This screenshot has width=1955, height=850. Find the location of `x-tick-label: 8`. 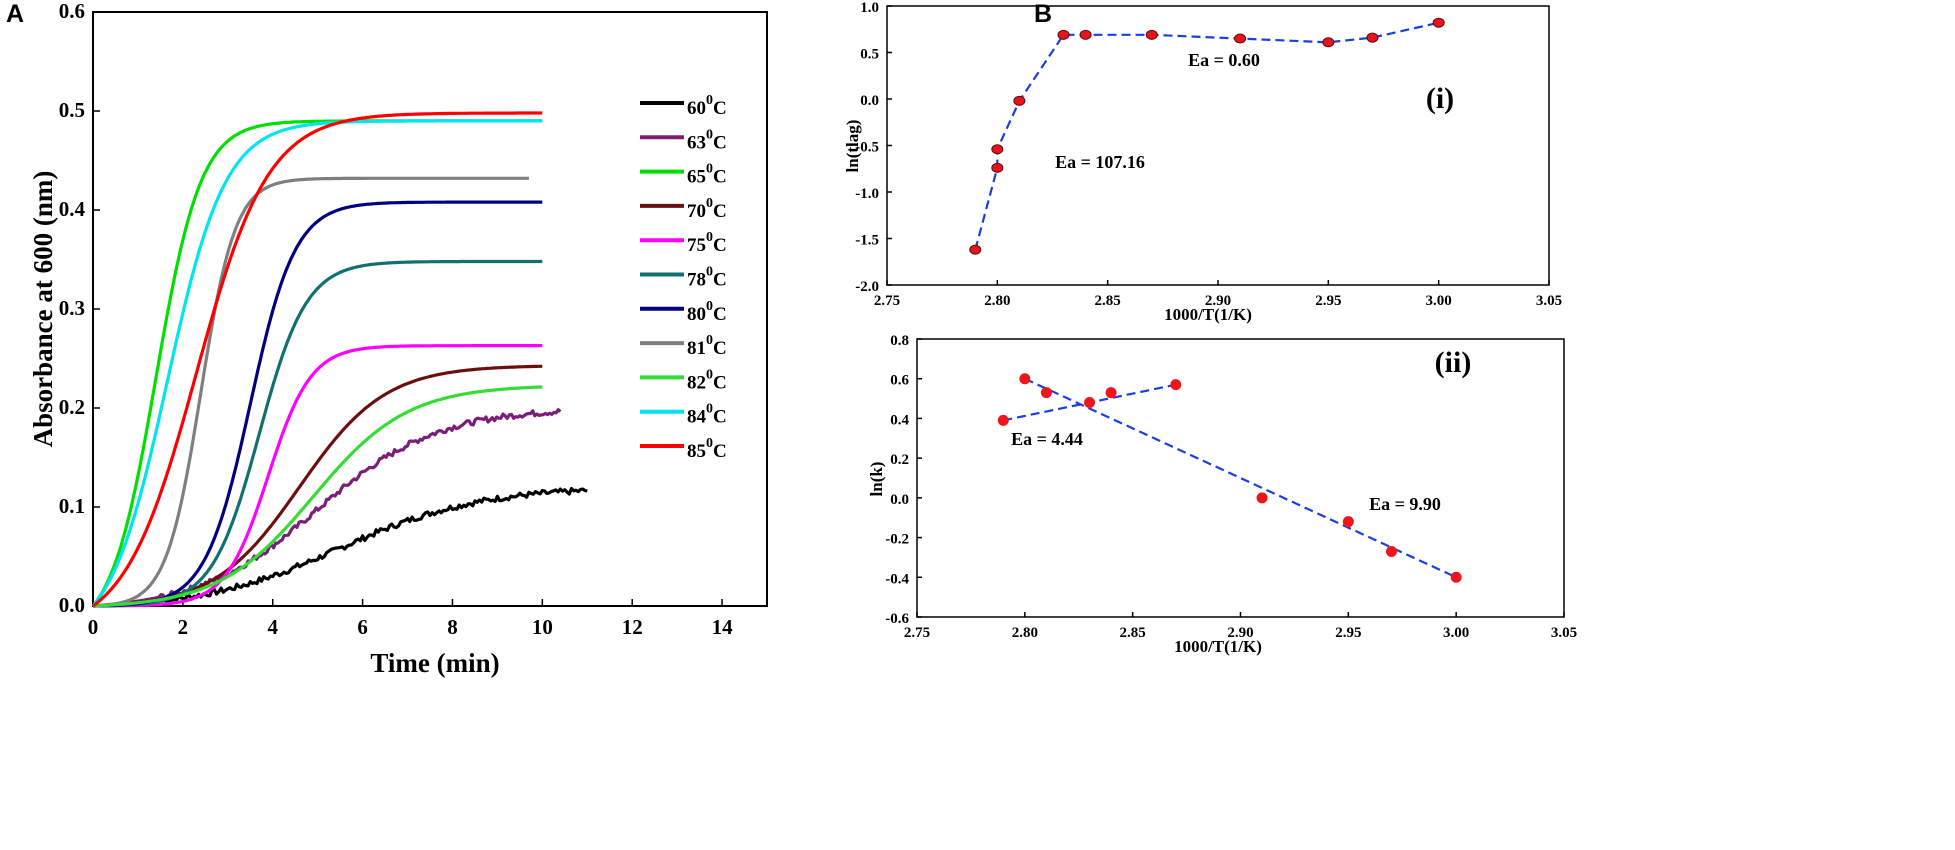

x-tick-label: 8 is located at coordinates (452, 627).